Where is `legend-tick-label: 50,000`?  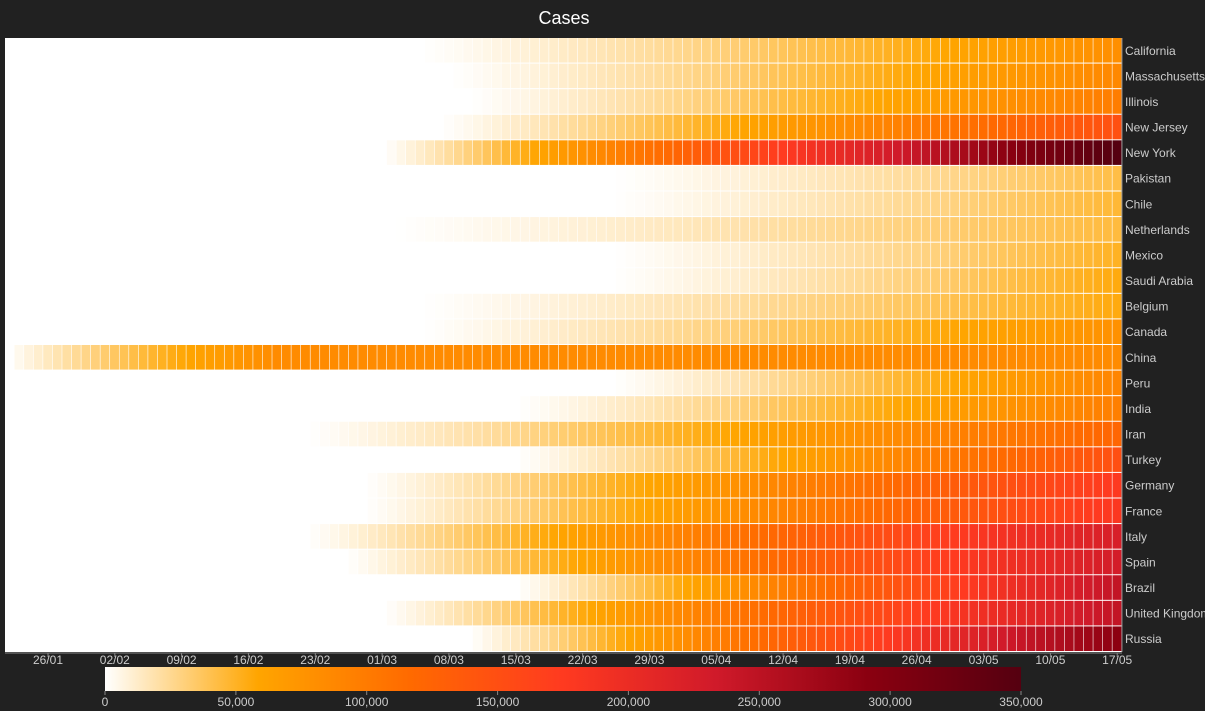 legend-tick-label: 50,000 is located at coordinates (236, 702).